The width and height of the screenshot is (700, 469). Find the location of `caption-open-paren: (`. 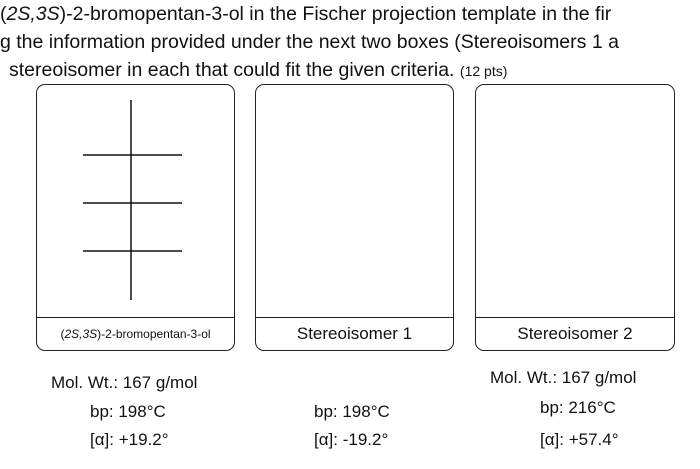

caption-open-paren: ( is located at coordinates (62, 334).